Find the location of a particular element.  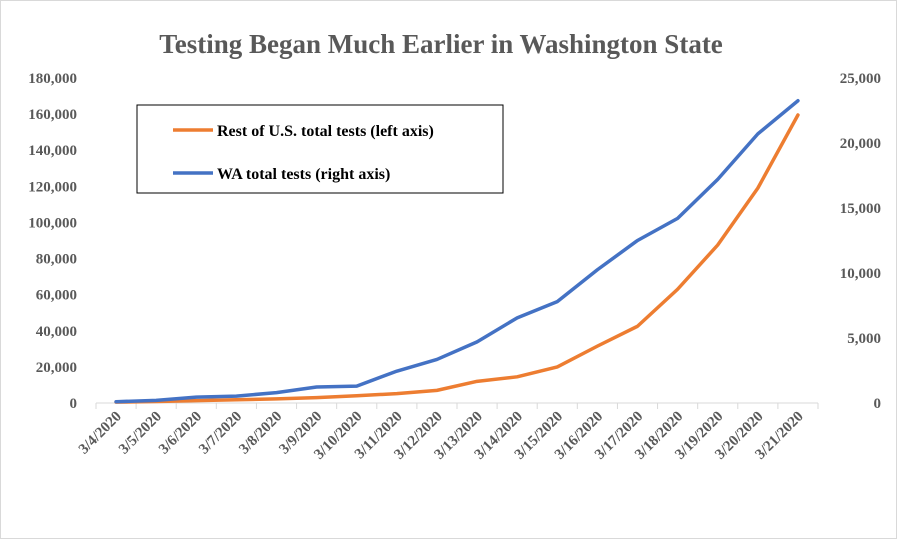

y-right-tick-label: 0 is located at coordinates (878, 404).